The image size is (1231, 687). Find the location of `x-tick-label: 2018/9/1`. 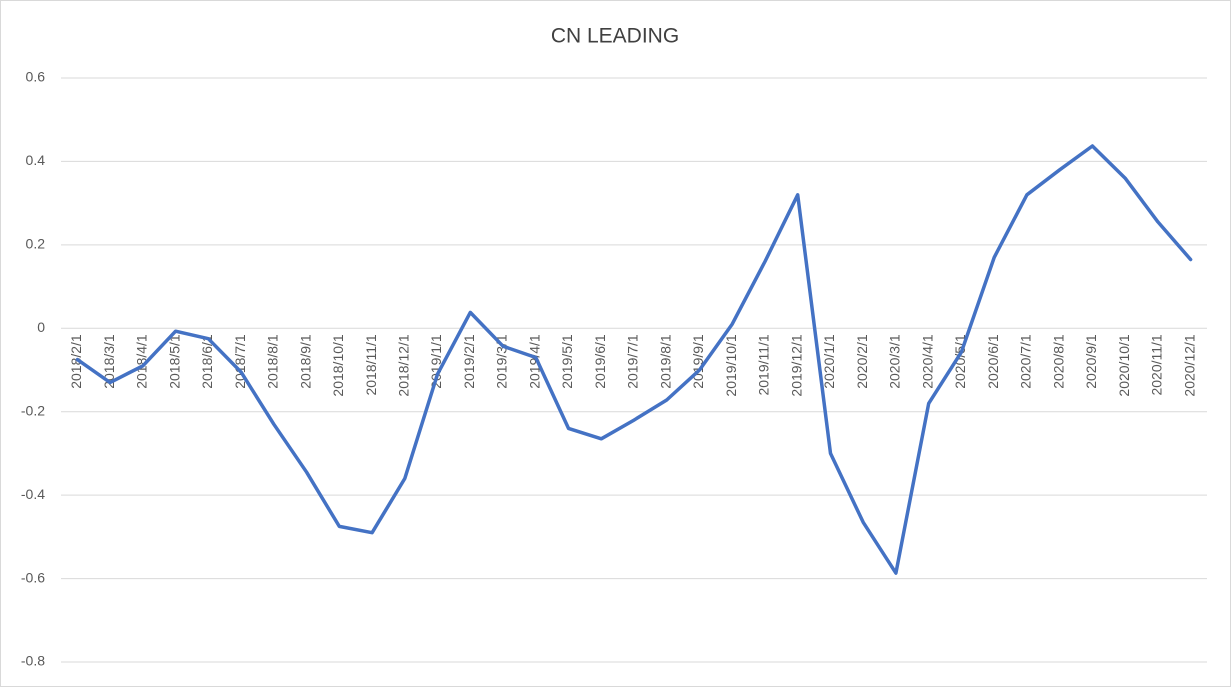

x-tick-label: 2018/9/1 is located at coordinates (305, 361).